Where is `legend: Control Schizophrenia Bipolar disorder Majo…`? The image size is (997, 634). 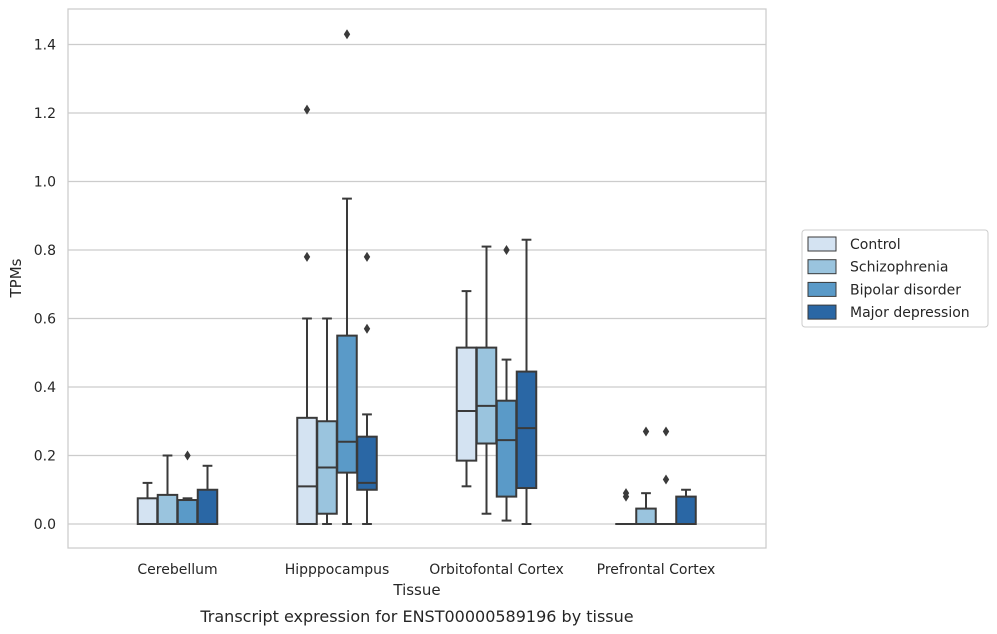
legend: Control Schizophrenia Bipolar disorder Majo… is located at coordinates (895, 278).